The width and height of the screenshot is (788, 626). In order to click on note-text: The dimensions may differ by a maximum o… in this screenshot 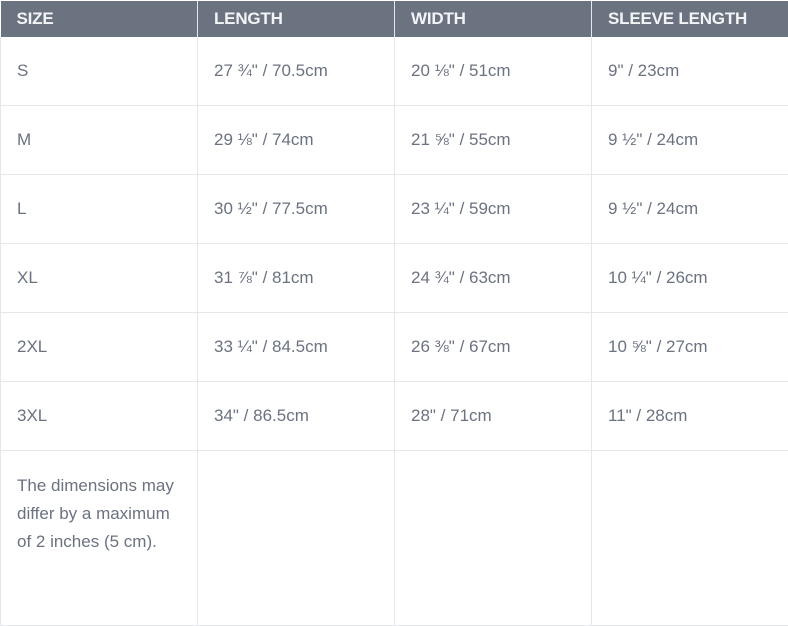, I will do `click(99, 538)`.